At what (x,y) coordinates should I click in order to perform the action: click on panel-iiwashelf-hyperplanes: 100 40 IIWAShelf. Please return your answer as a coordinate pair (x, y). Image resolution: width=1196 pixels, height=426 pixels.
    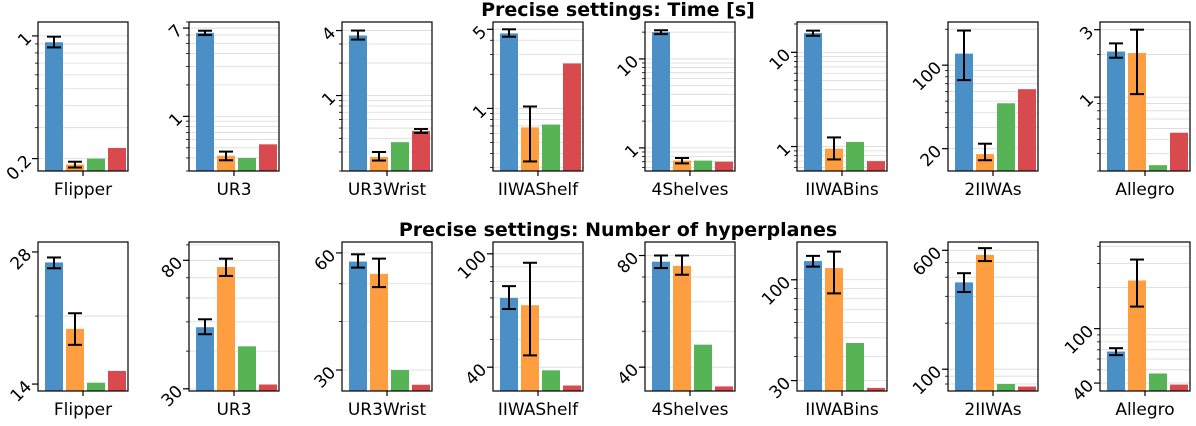
    Looking at the image, I should click on (519, 330).